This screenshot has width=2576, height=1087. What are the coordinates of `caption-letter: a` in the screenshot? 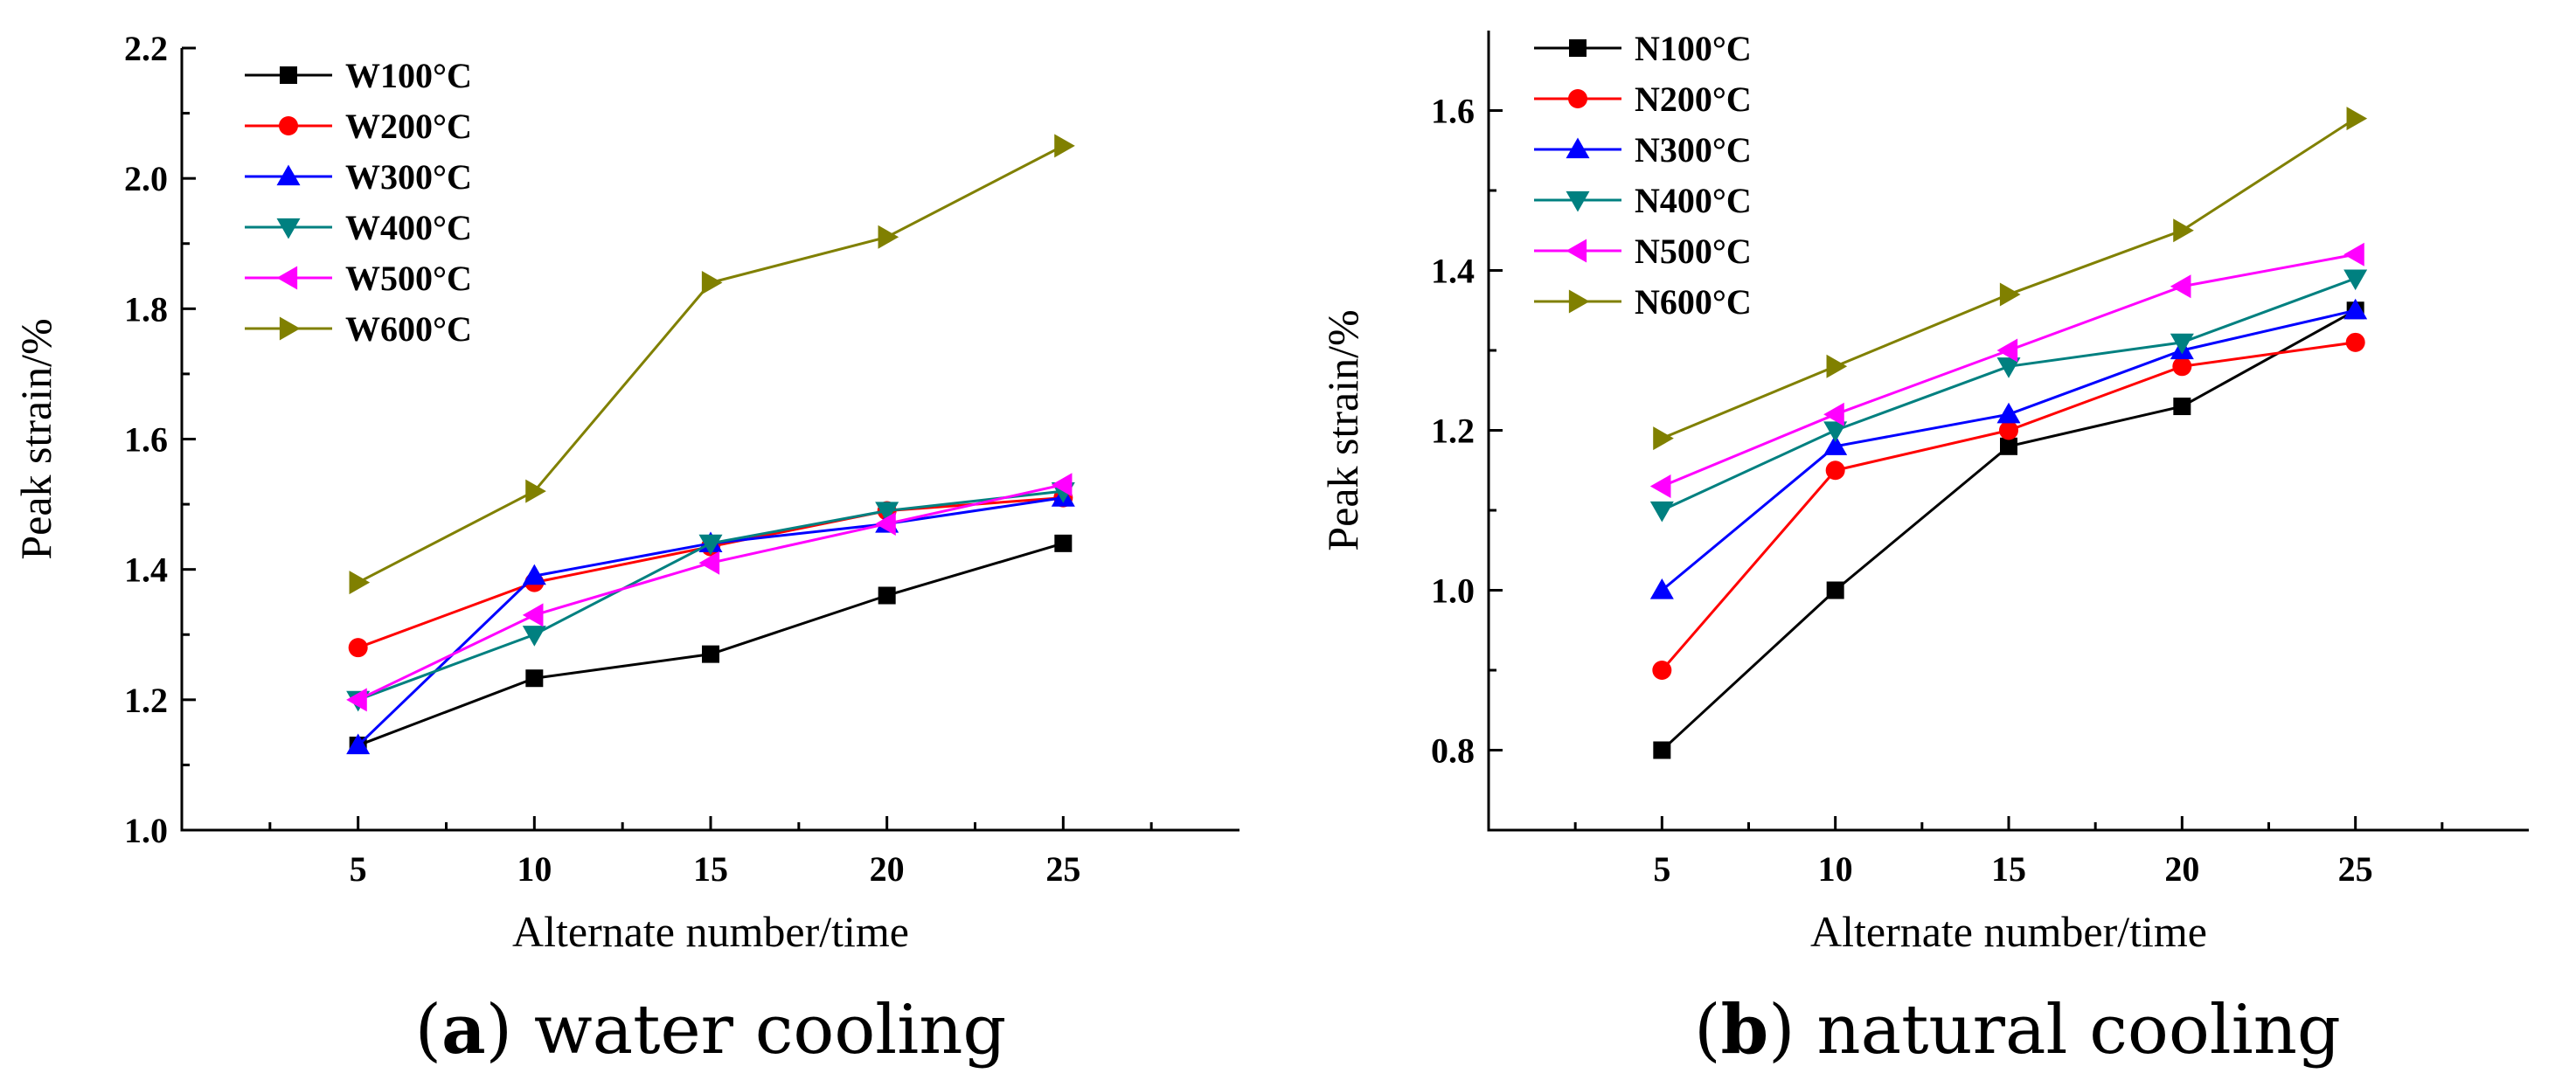 It's located at (463, 1030).